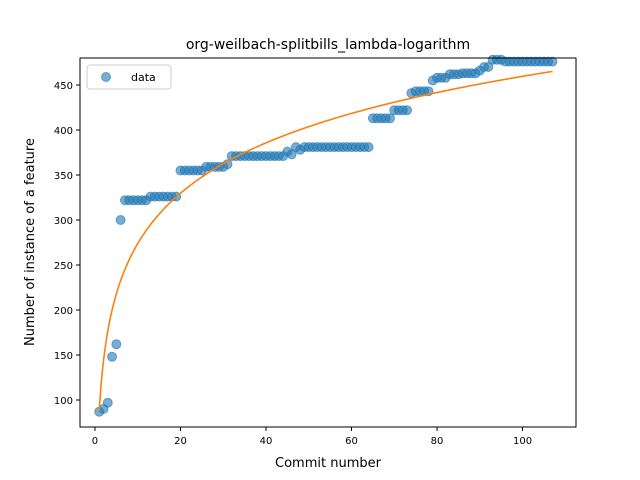 The width and height of the screenshot is (640, 480). I want to click on x-tick-label: 40, so click(266, 441).